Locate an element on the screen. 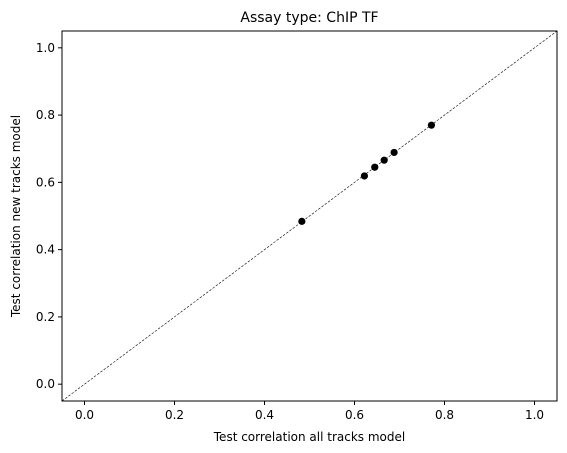 This screenshot has width=567, height=453. x-tick-label: 0.4 is located at coordinates (264, 415).